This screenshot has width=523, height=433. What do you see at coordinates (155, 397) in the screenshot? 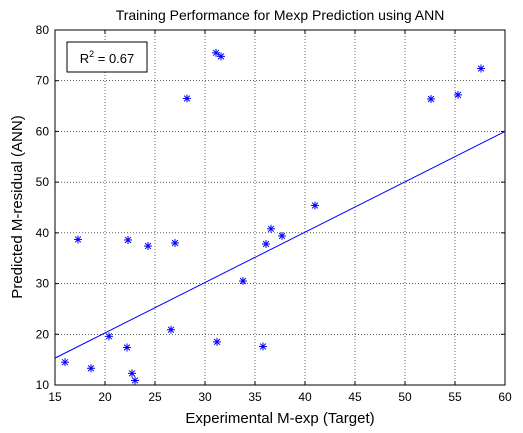
I see `x-tick-label: 25` at bounding box center [155, 397].